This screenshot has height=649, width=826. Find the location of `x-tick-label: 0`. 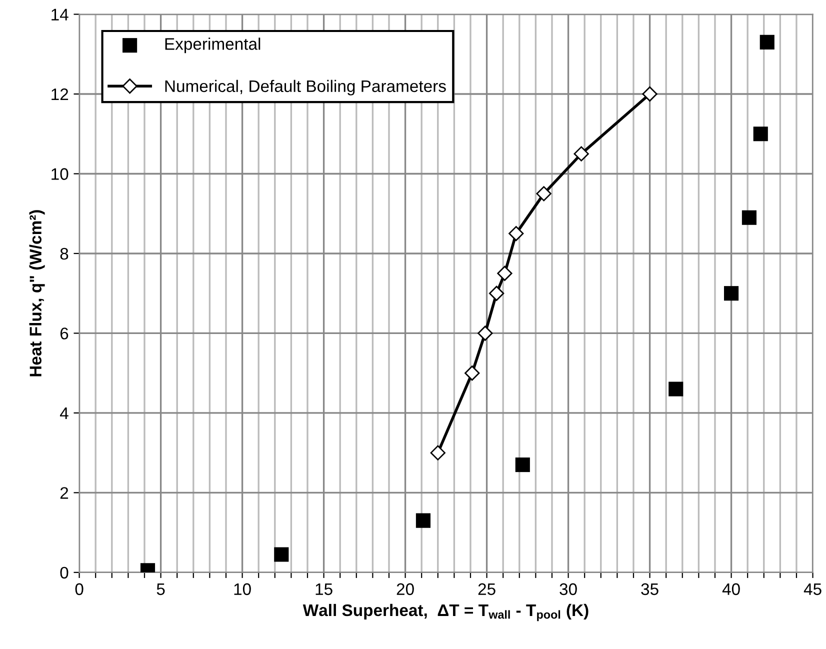

x-tick-label: 0 is located at coordinates (79, 589).